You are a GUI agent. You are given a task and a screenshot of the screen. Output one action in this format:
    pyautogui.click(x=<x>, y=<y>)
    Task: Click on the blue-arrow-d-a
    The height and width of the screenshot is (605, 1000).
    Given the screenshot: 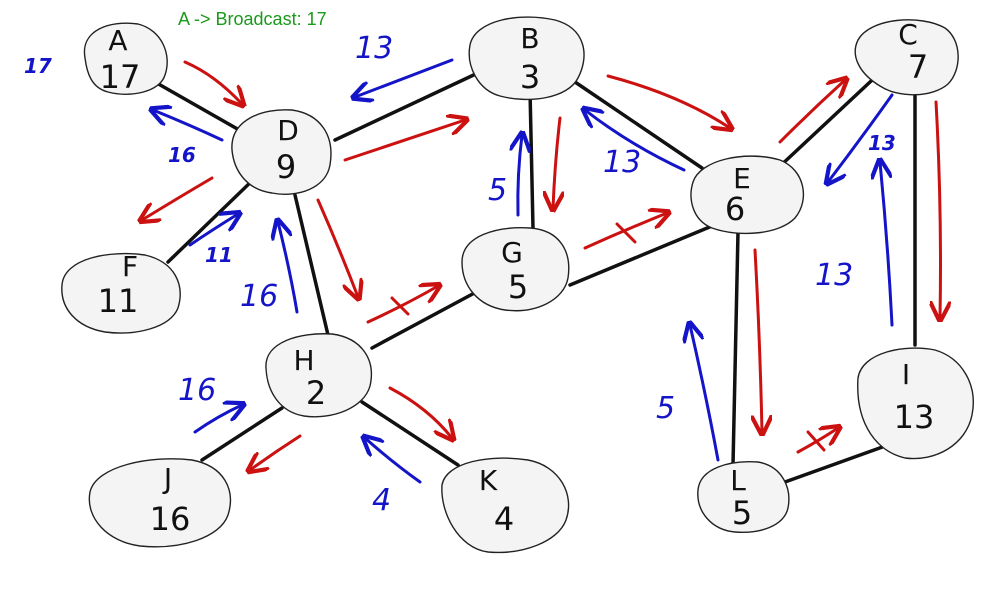 What is the action you would take?
    pyautogui.click(x=188, y=126)
    